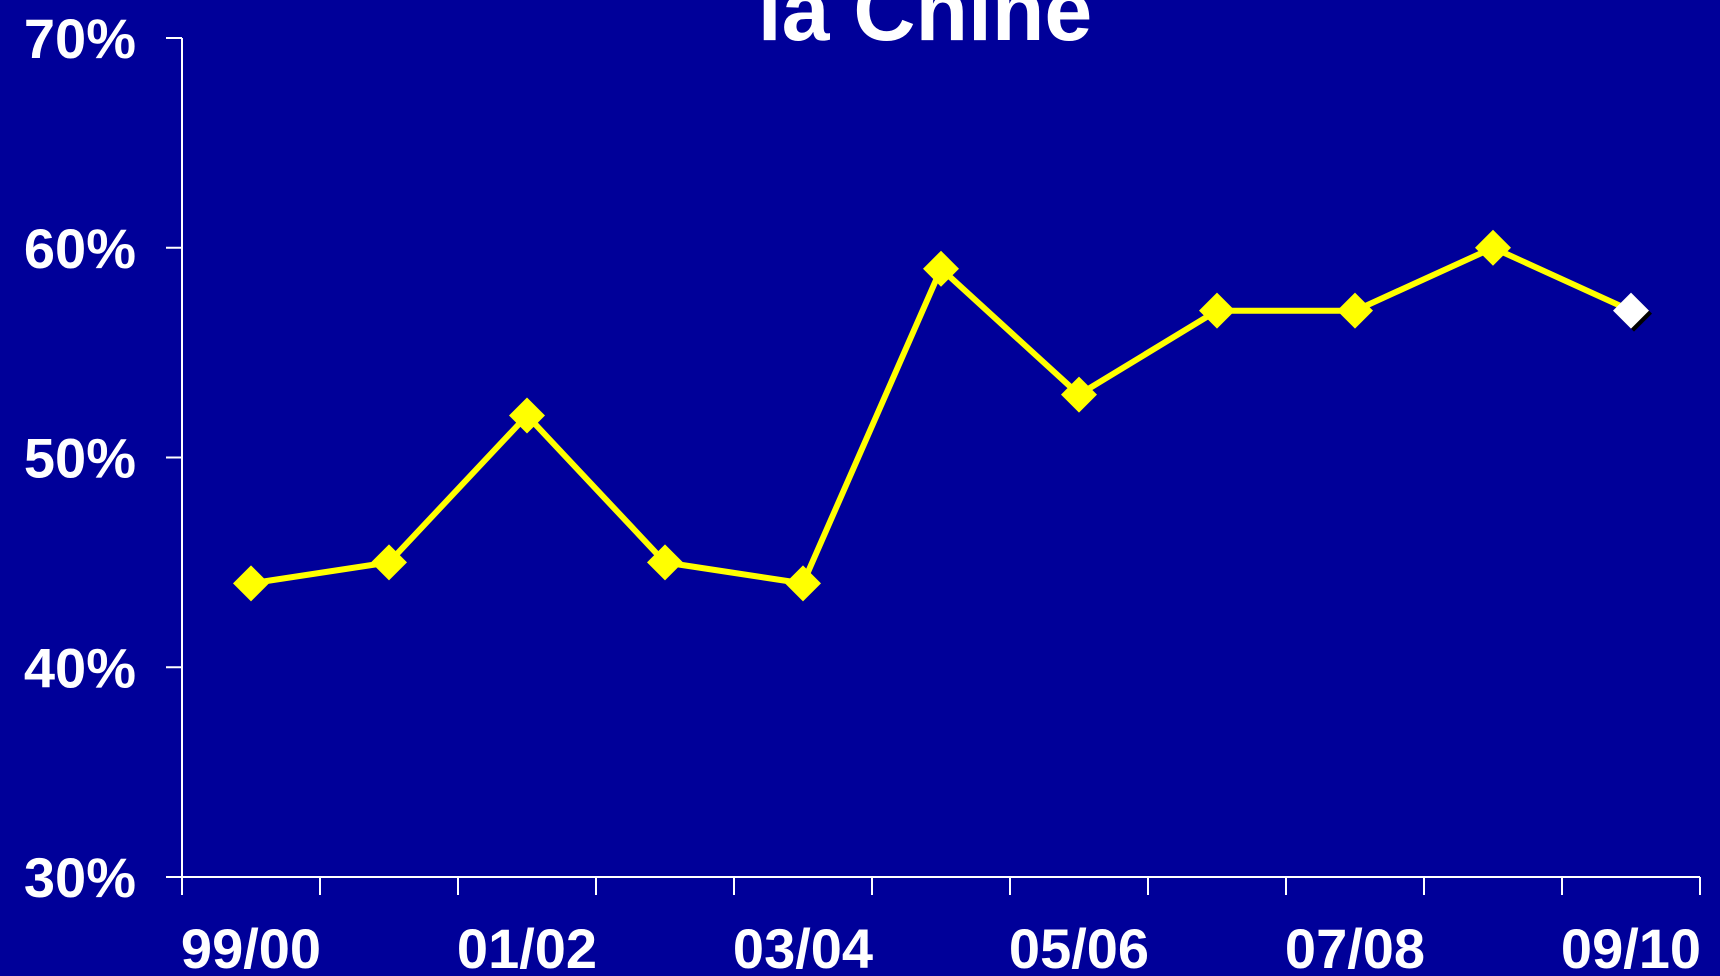 The image size is (1720, 976). I want to click on y-tick-label: 70%, so click(80, 38).